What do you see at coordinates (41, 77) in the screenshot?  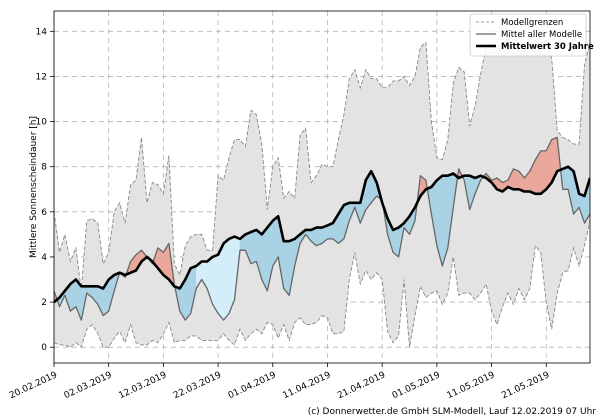 I see `y-tick-label: 12` at bounding box center [41, 77].